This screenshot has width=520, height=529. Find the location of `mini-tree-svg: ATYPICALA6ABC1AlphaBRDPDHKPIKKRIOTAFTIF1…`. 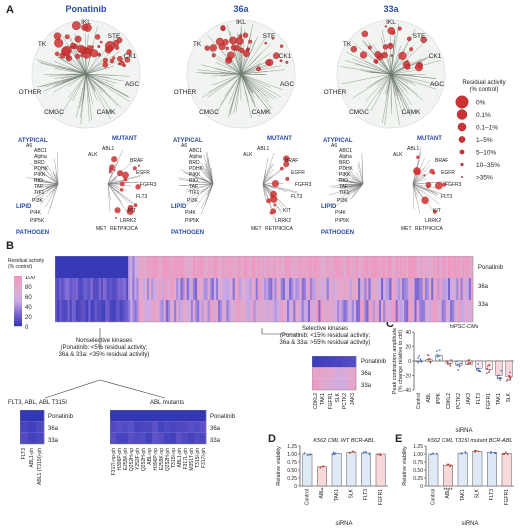

mini-tree-svg: ATYPICALA6ABC1AlphaBRDPDHKPIKKRIOTAFTIF1… is located at coordinates (391, 185).